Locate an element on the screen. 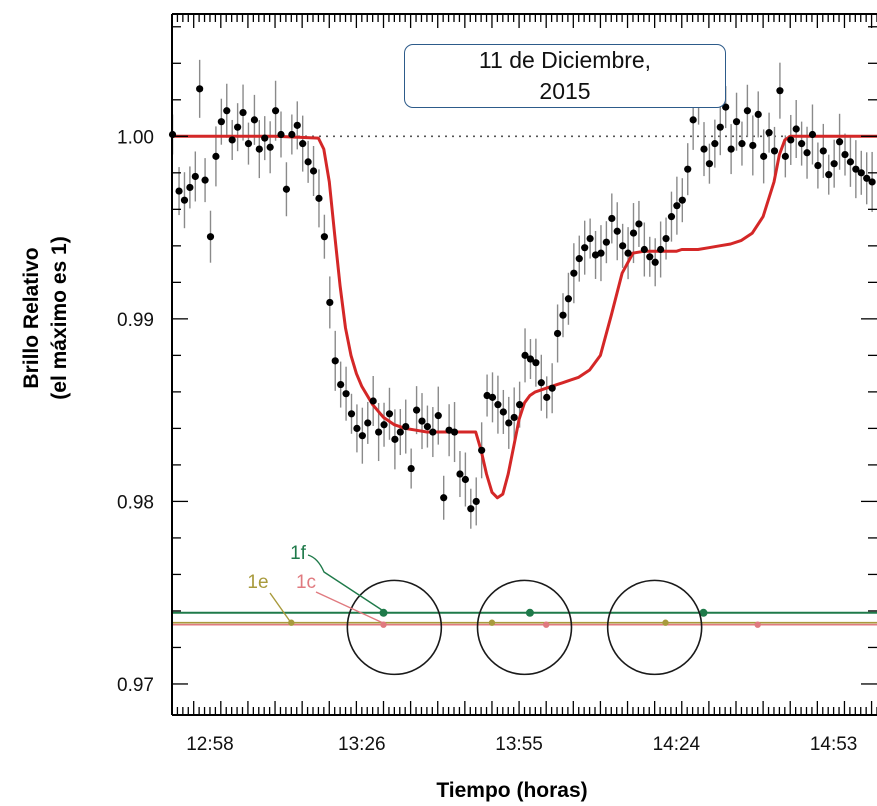 The height and width of the screenshot is (806, 877). label-1e: 1e is located at coordinates (257, 582).